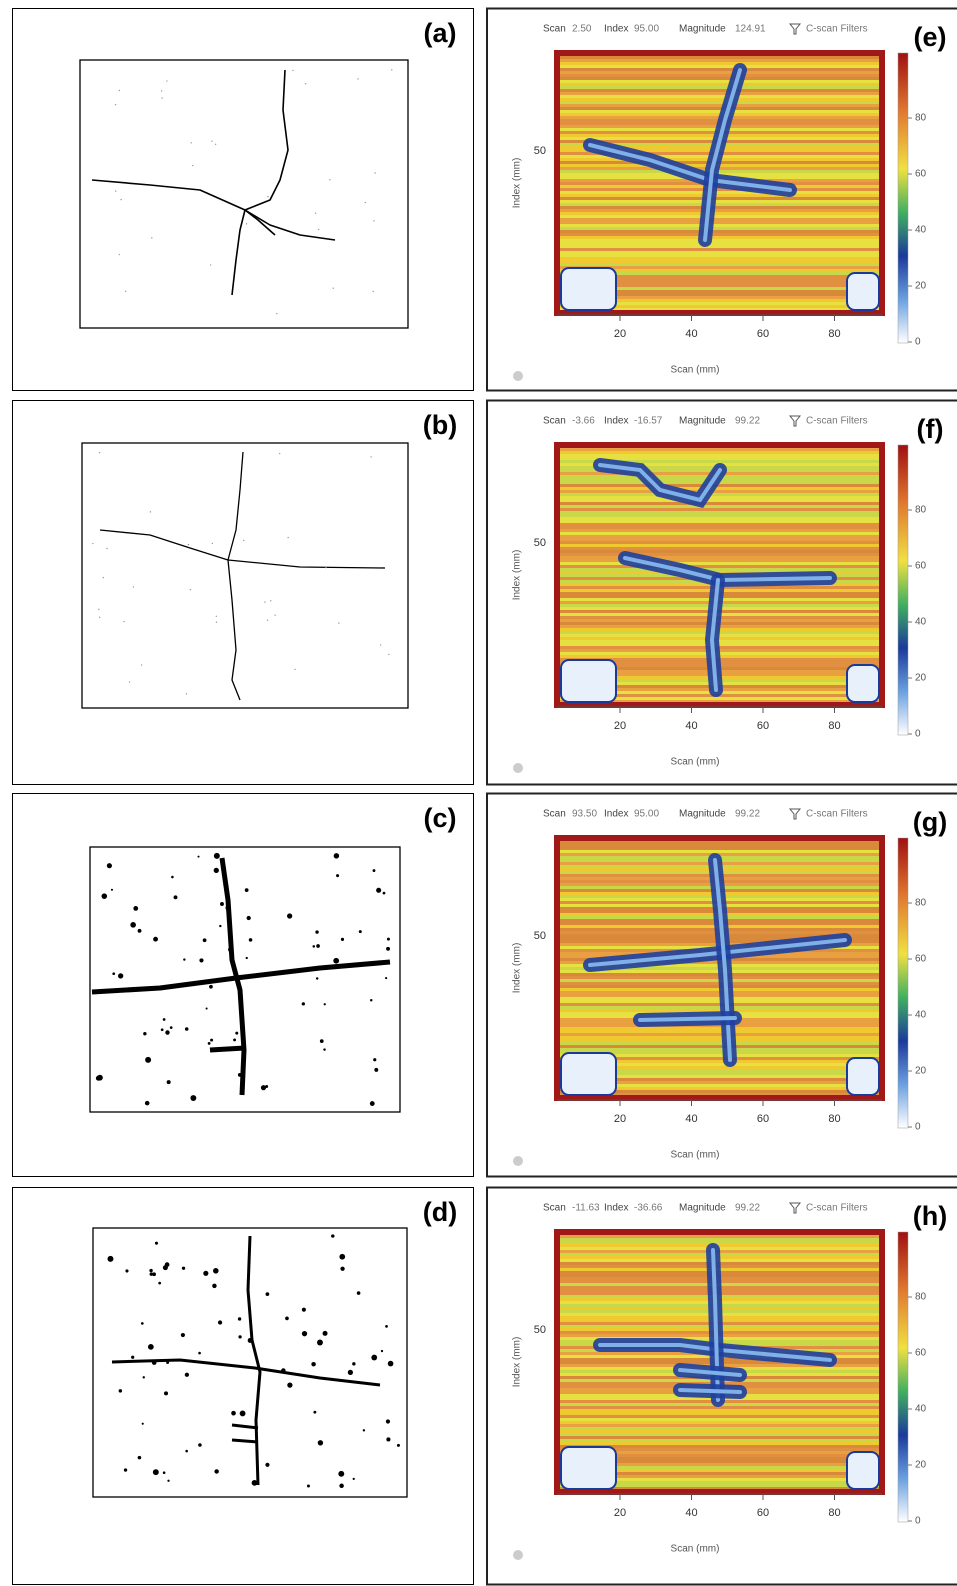 The image size is (957, 1586). Describe the element at coordinates (795, 421) in the screenshot. I see `filter-icon` at that location.